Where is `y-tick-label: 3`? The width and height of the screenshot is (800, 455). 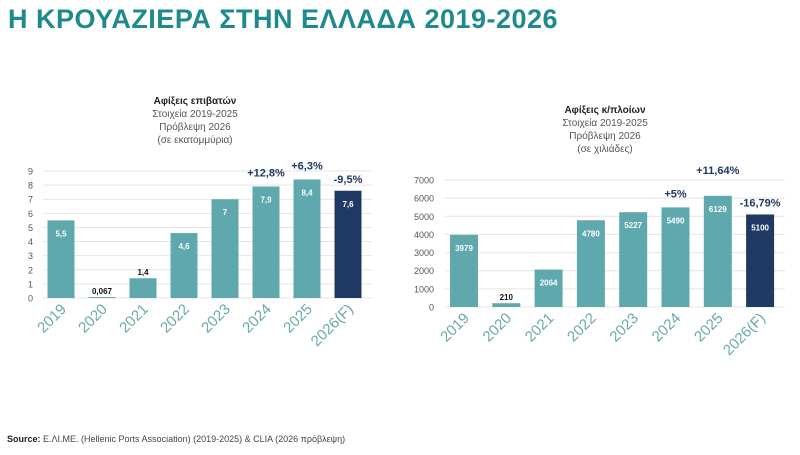 y-tick-label: 3 is located at coordinates (30, 256).